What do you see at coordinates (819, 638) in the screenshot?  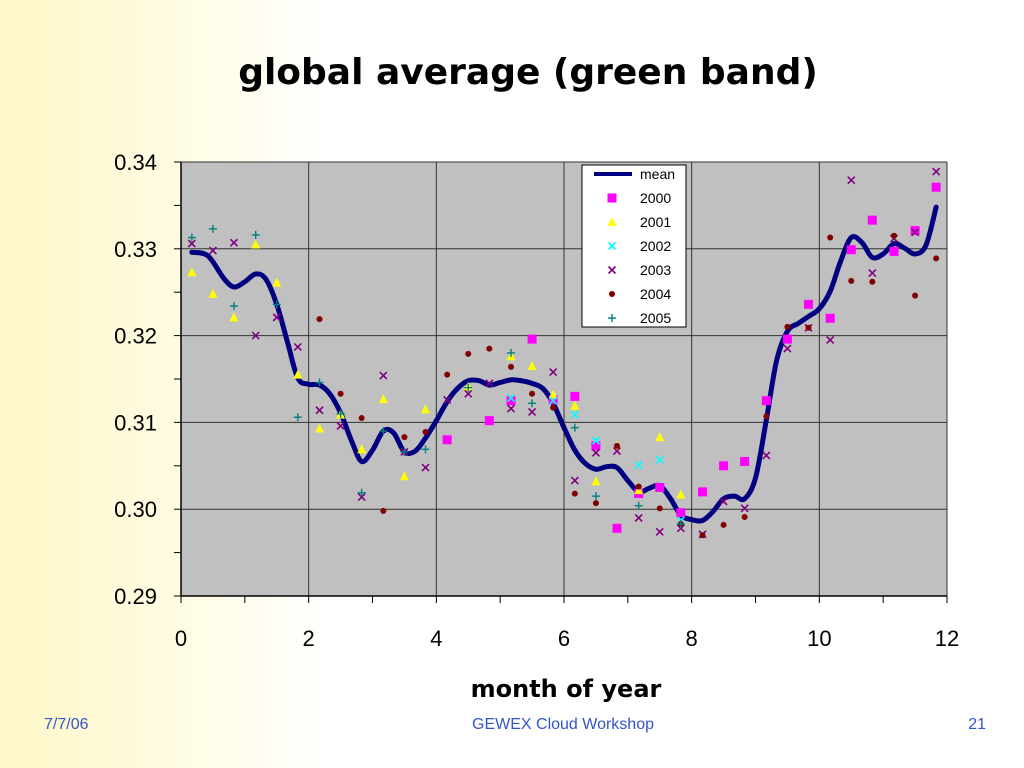 I see `x-tick-label: 10` at bounding box center [819, 638].